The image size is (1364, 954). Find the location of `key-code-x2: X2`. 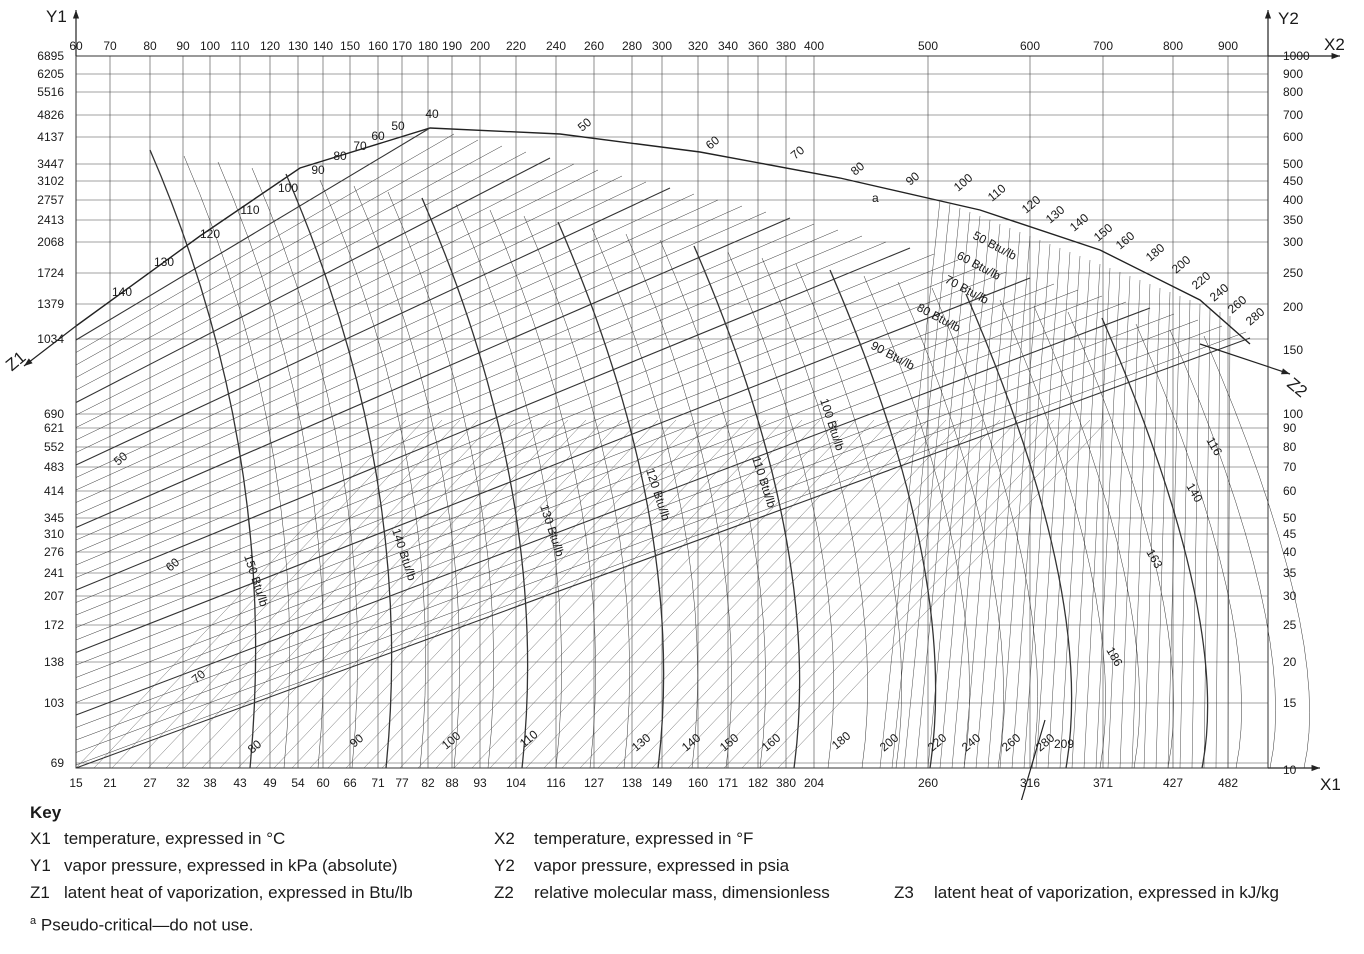

key-code-x2: X2 is located at coordinates (504, 838).